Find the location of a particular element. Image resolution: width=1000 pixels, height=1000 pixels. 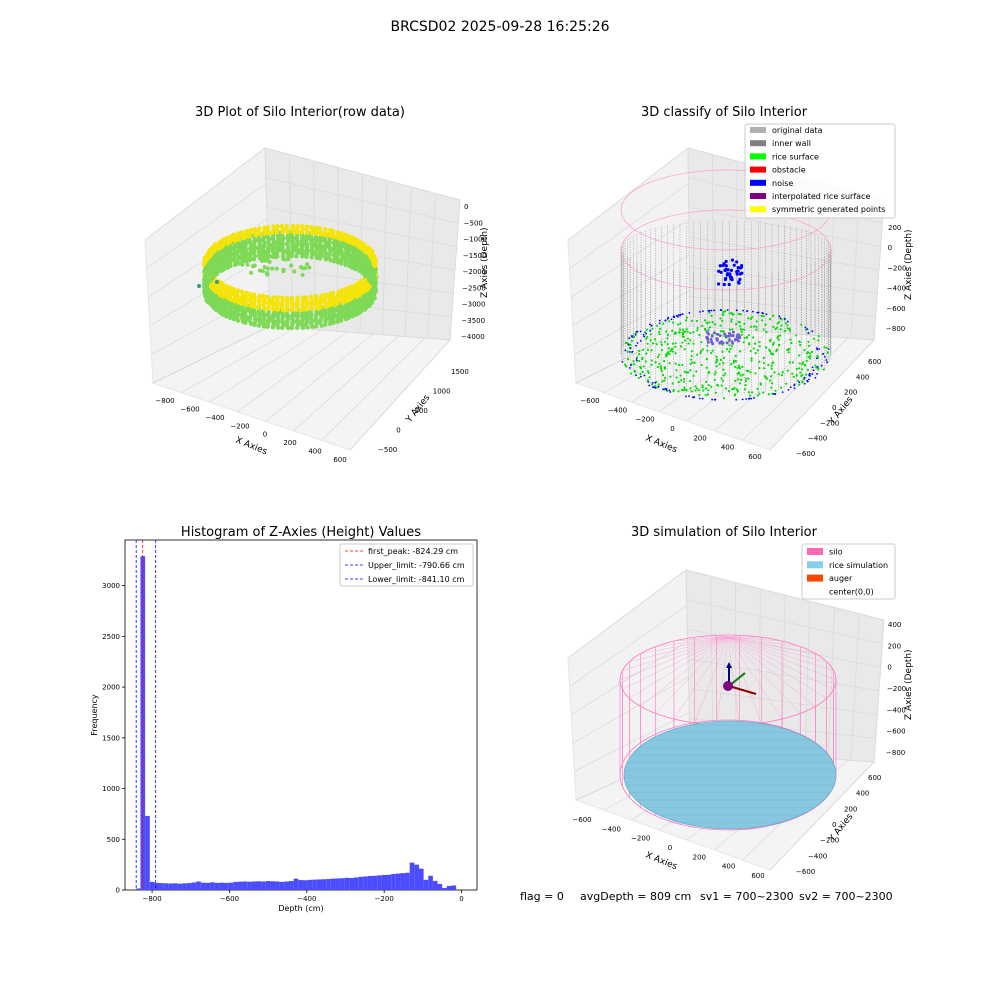

classify-z-tick: −800 is located at coordinates (895, 329).